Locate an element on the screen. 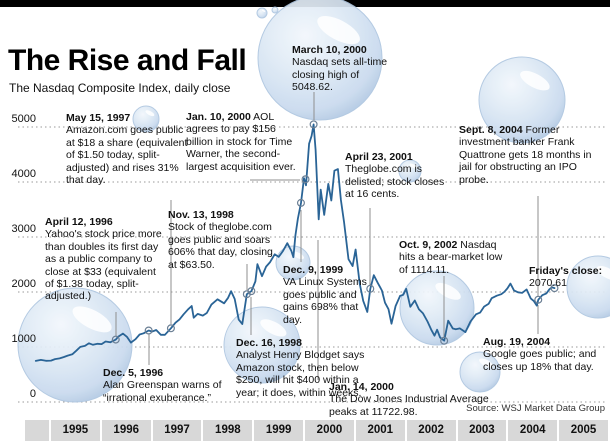  annotation-date: Oct. 9, 2002 is located at coordinates (428, 245).